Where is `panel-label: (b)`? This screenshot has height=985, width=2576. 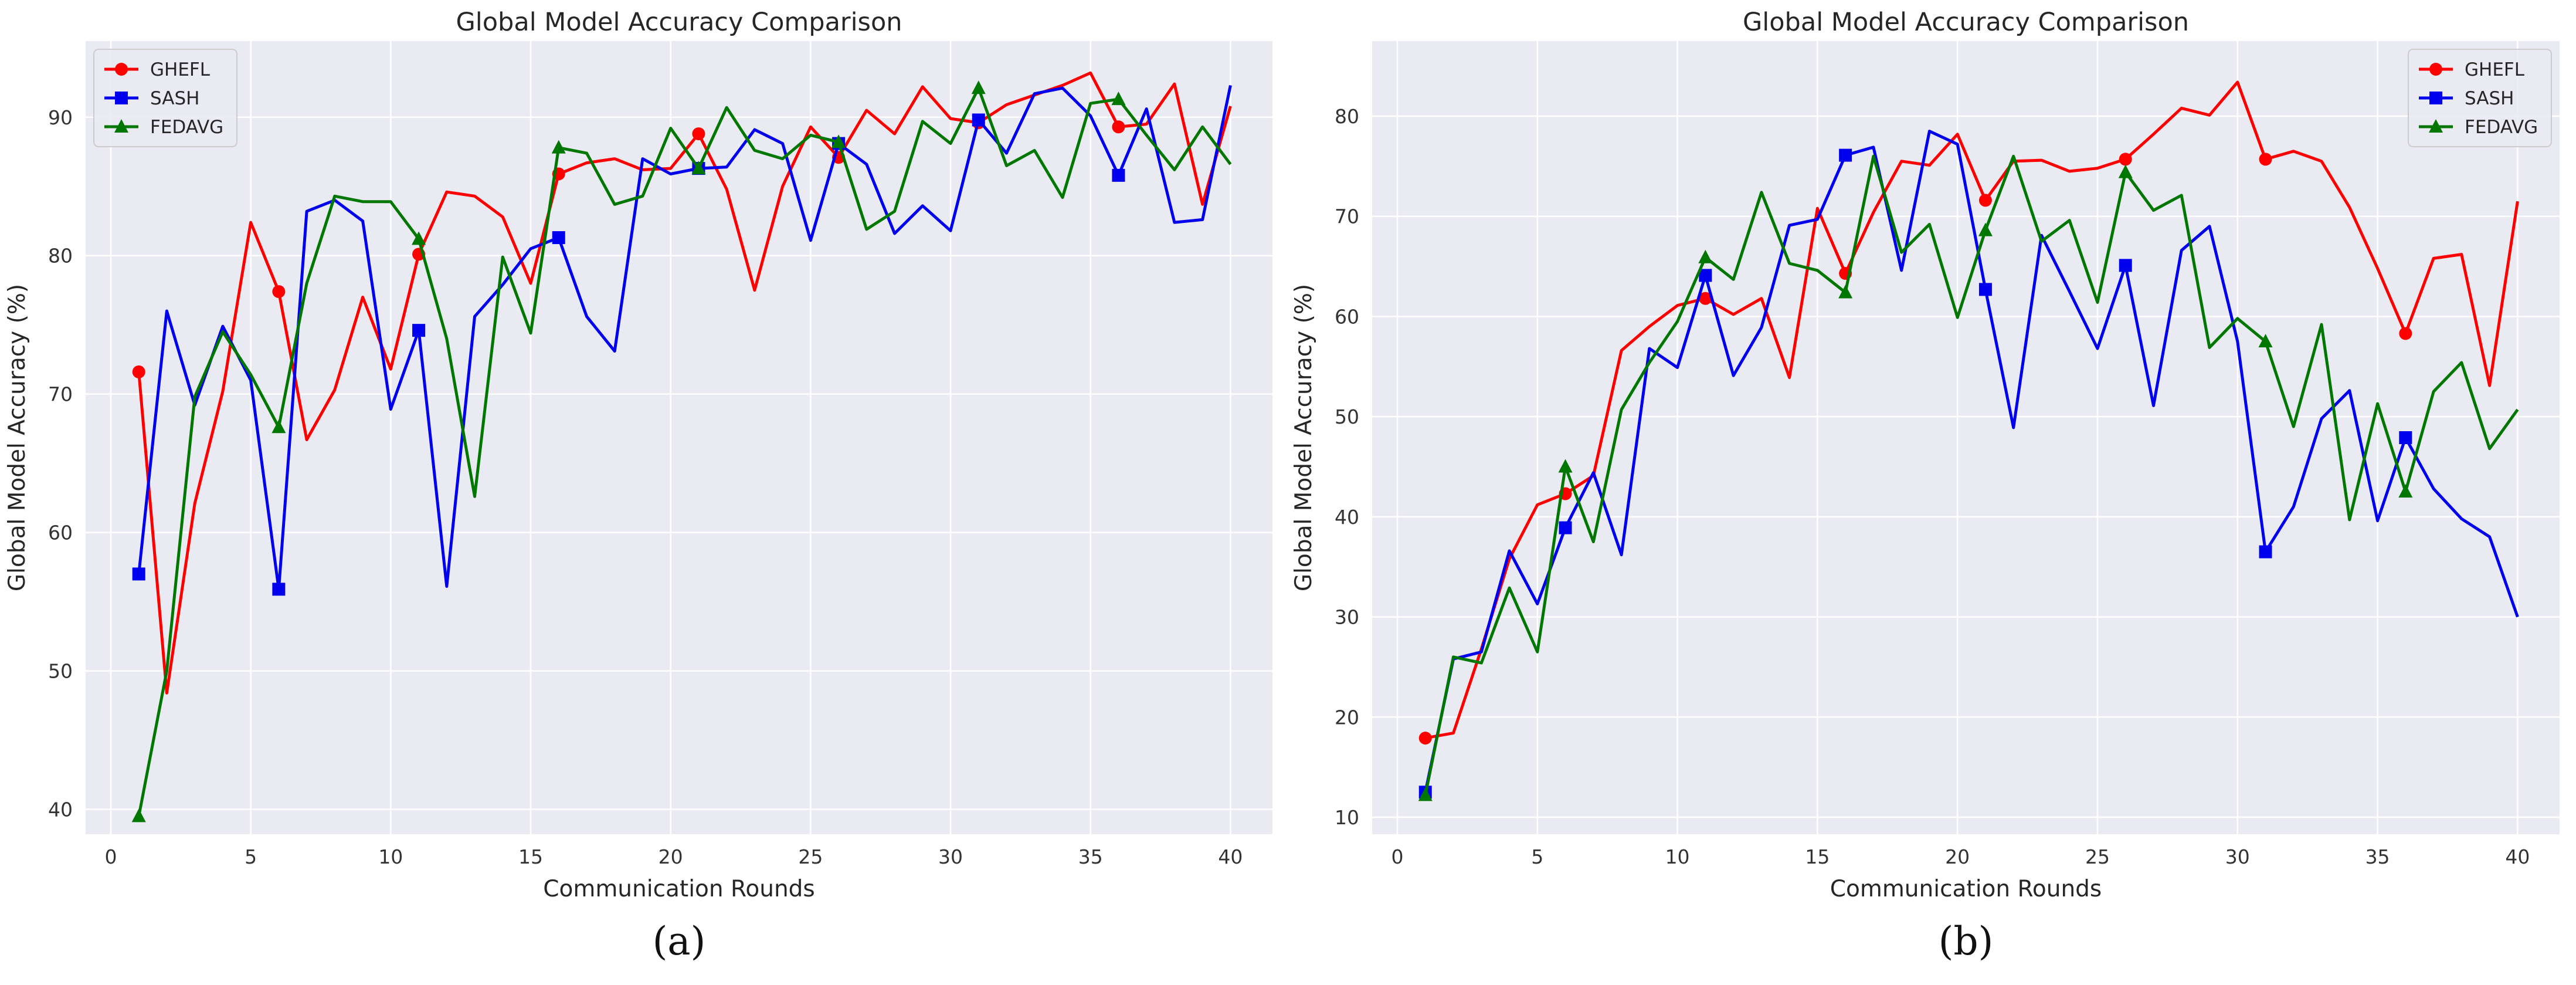
panel-label: (b) is located at coordinates (1966, 941).